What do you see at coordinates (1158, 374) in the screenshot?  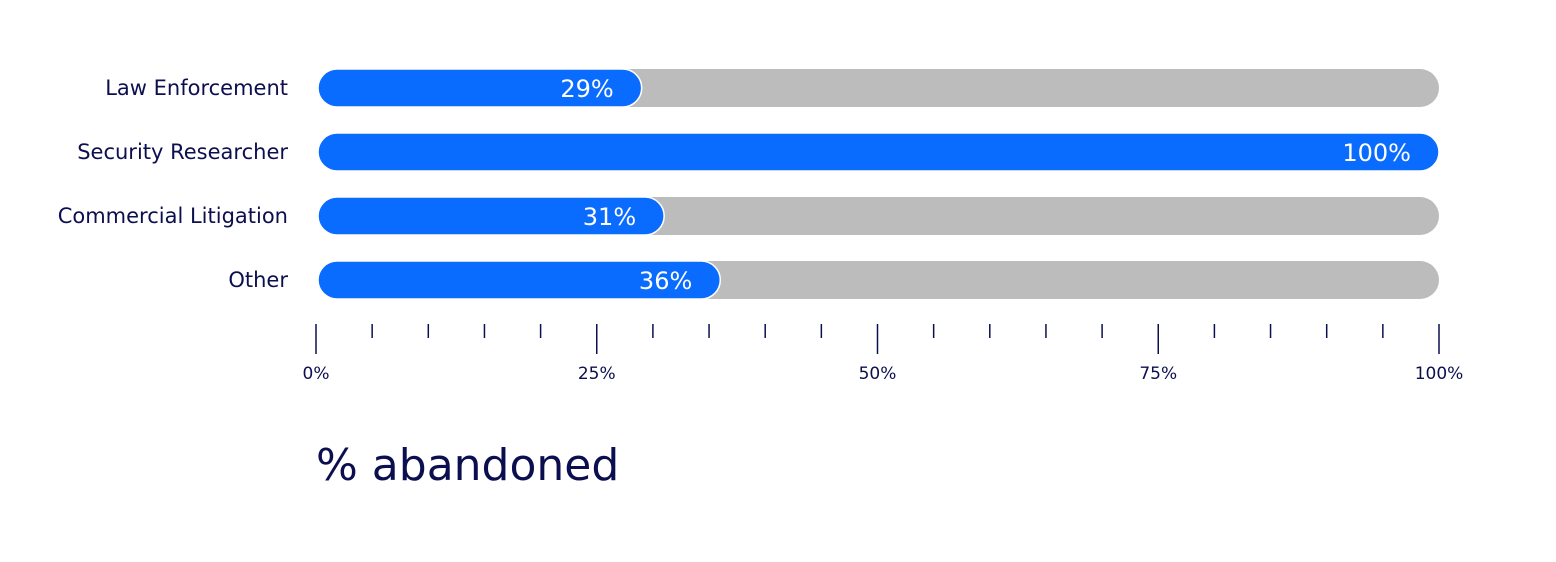 I see `x-tick-label: 75%` at bounding box center [1158, 374].